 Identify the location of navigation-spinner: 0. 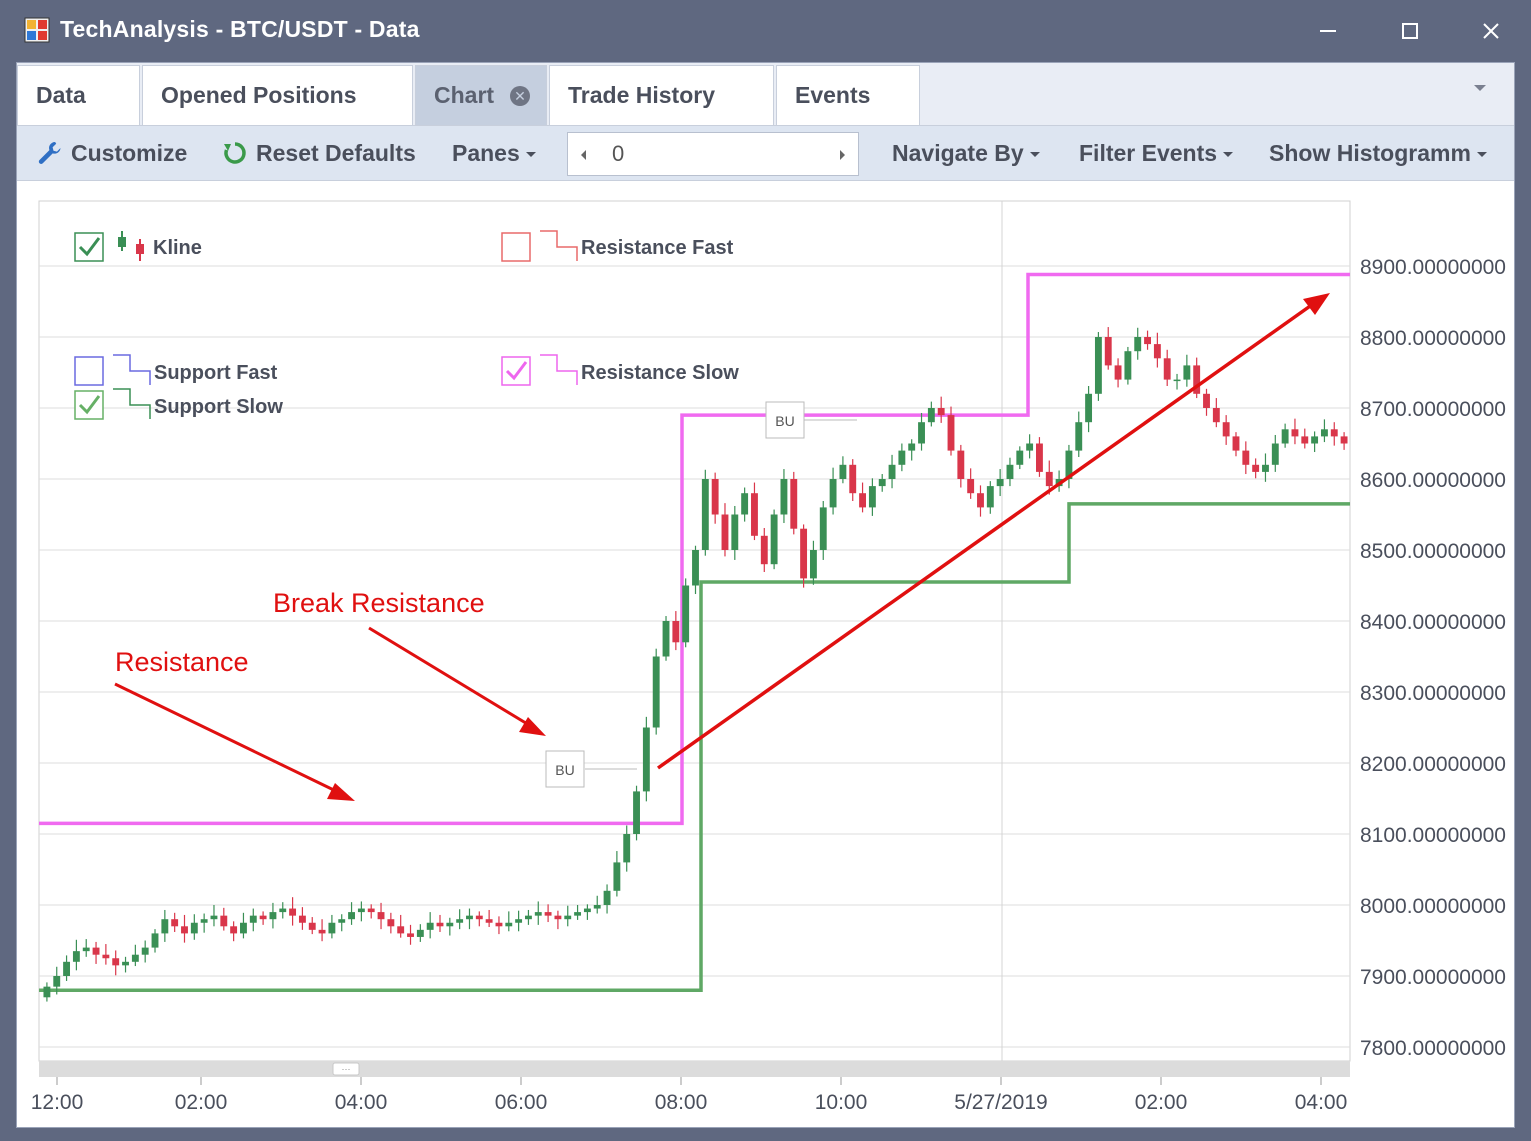
(713, 154).